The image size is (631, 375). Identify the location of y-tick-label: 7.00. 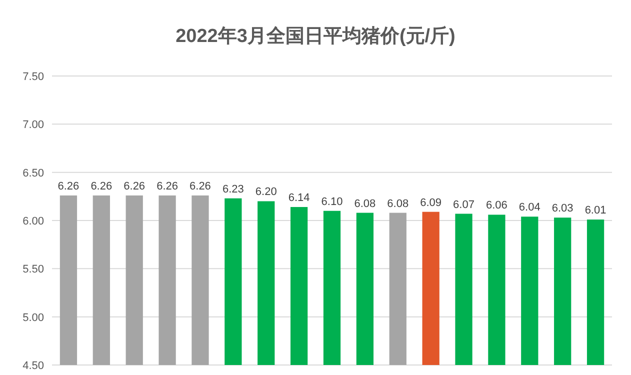
(33, 125).